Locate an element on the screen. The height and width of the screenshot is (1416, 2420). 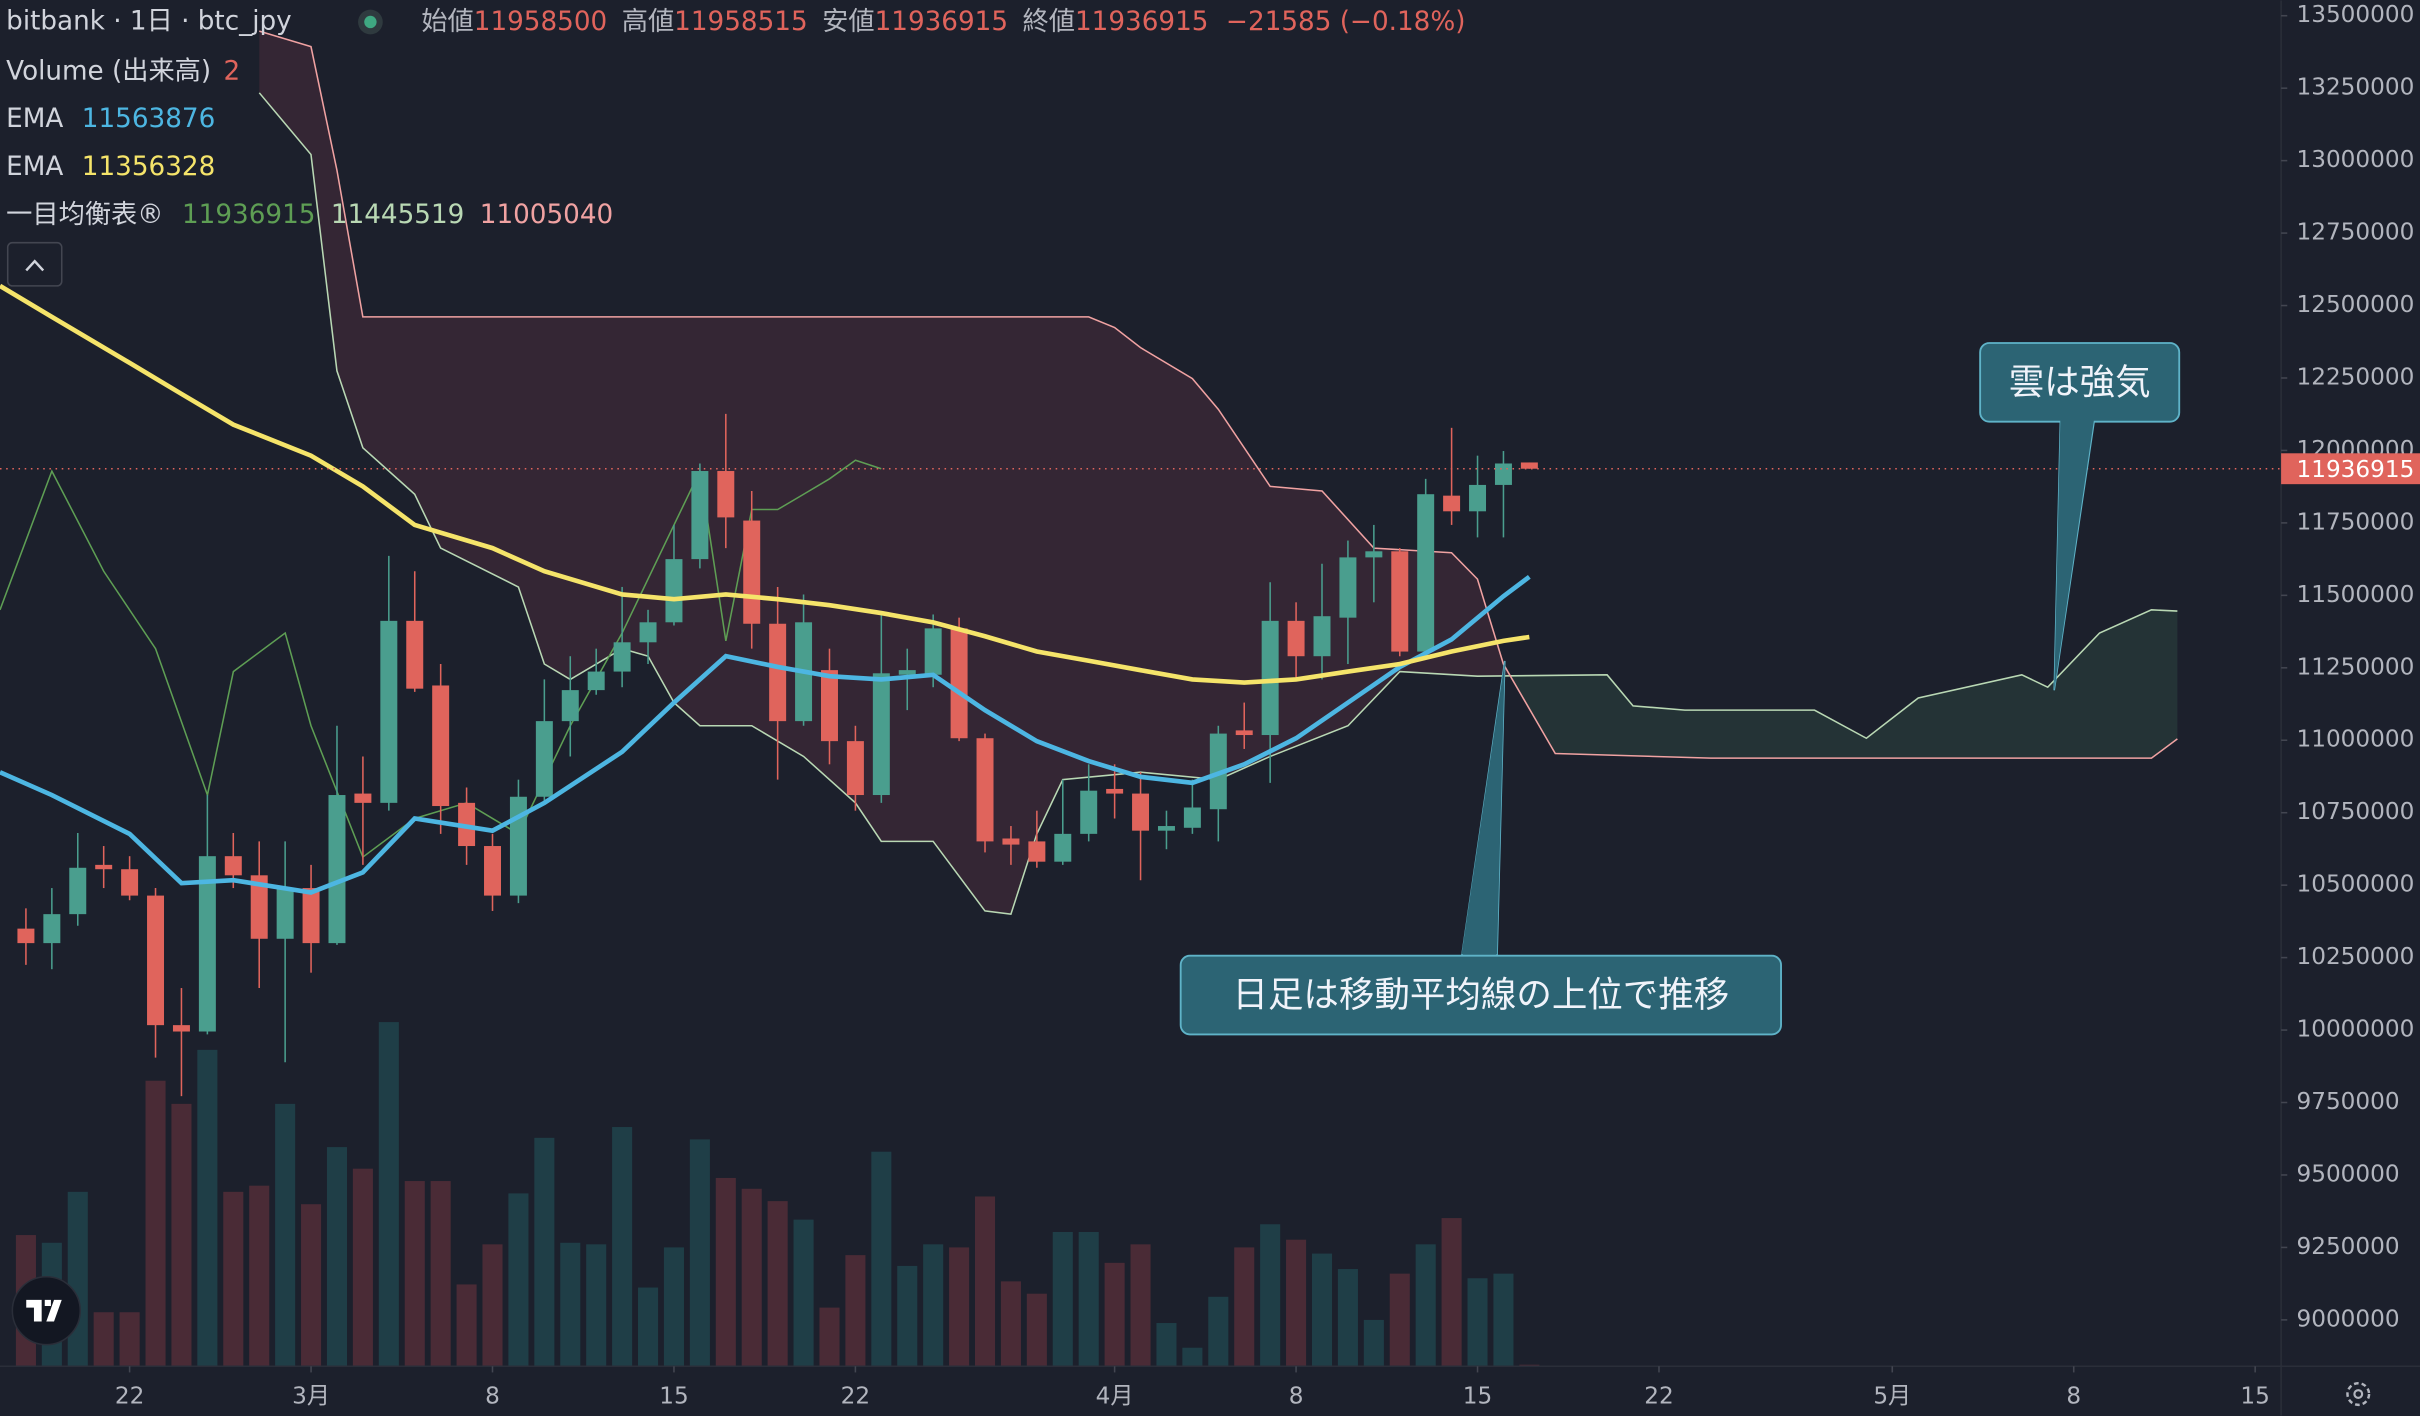
legend-volume: Volume (出来高) 2 is located at coordinates (123, 71).